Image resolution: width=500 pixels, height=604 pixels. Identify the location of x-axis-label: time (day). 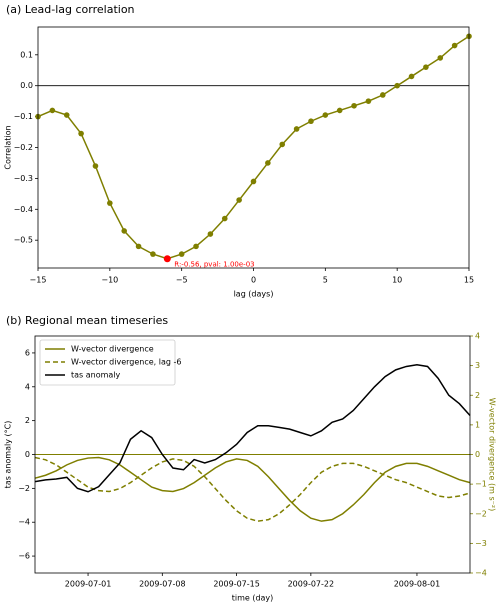
(253, 598).